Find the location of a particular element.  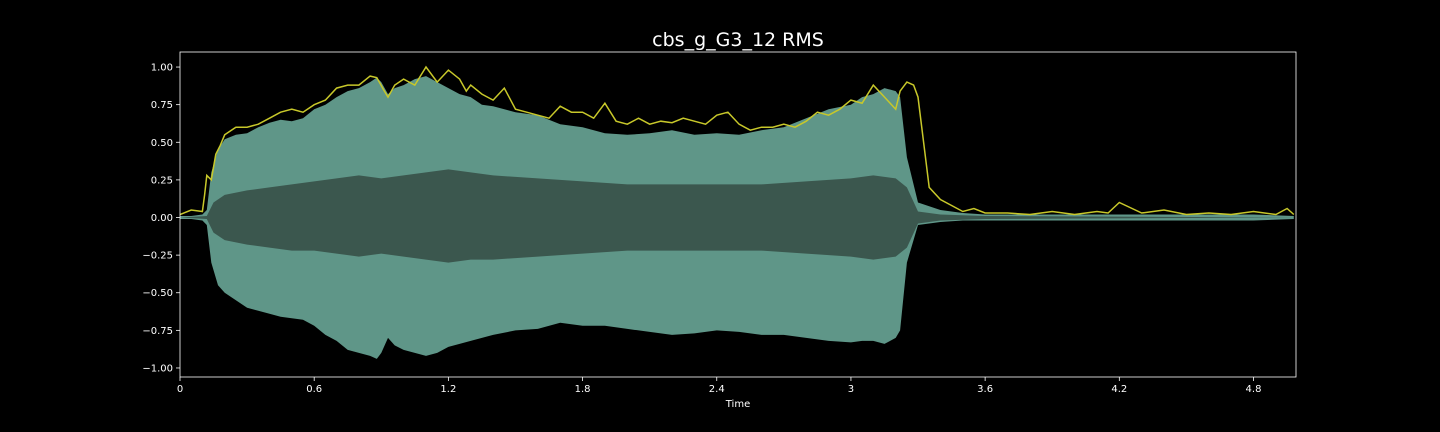

x-tick-label: 1.8 is located at coordinates (583, 389).